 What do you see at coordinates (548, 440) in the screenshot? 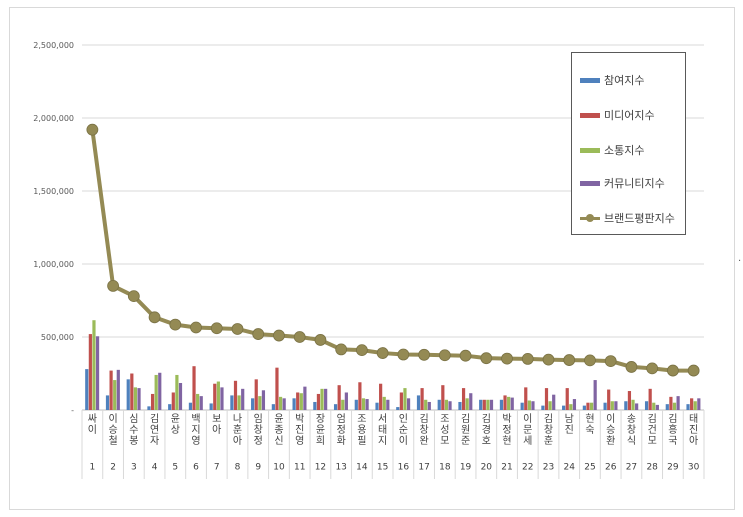
I see `category-label-char: 훈` at bounding box center [548, 440].